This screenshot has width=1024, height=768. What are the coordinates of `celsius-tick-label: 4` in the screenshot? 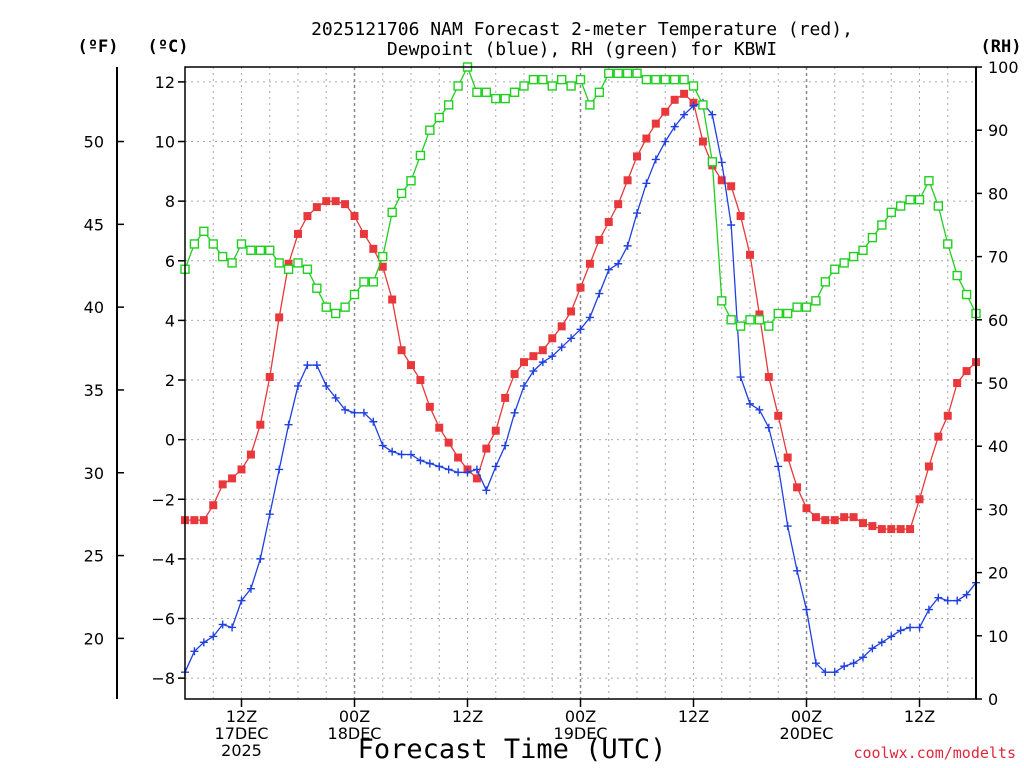 It's located at (170, 320).